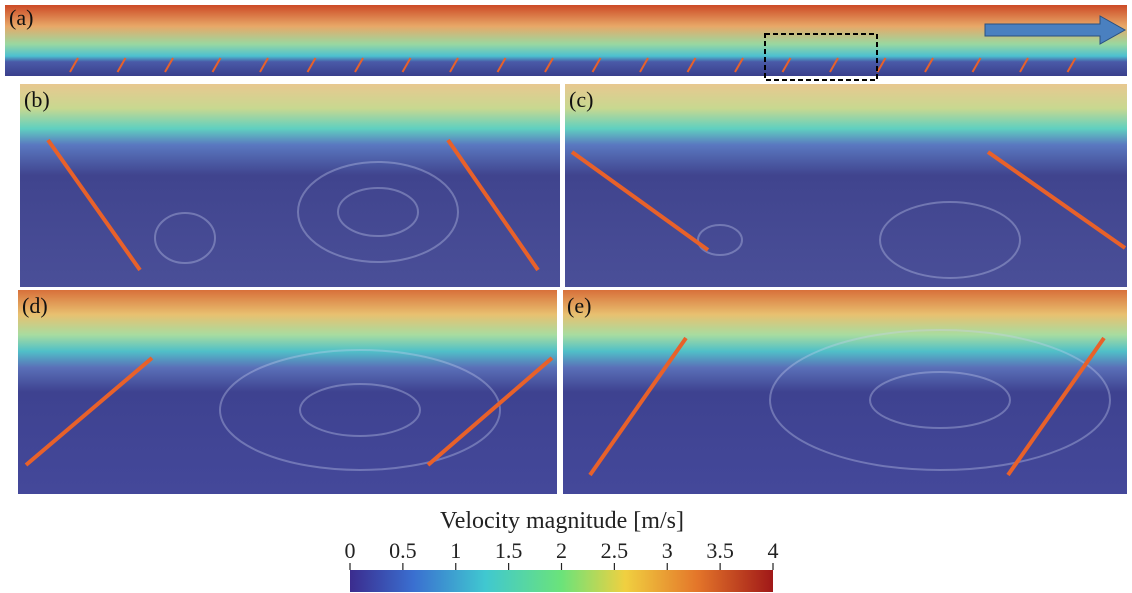 Image resolution: width=1132 pixels, height=593 pixels. Describe the element at coordinates (615, 550) in the screenshot. I see `tick-label: 2.5` at that location.